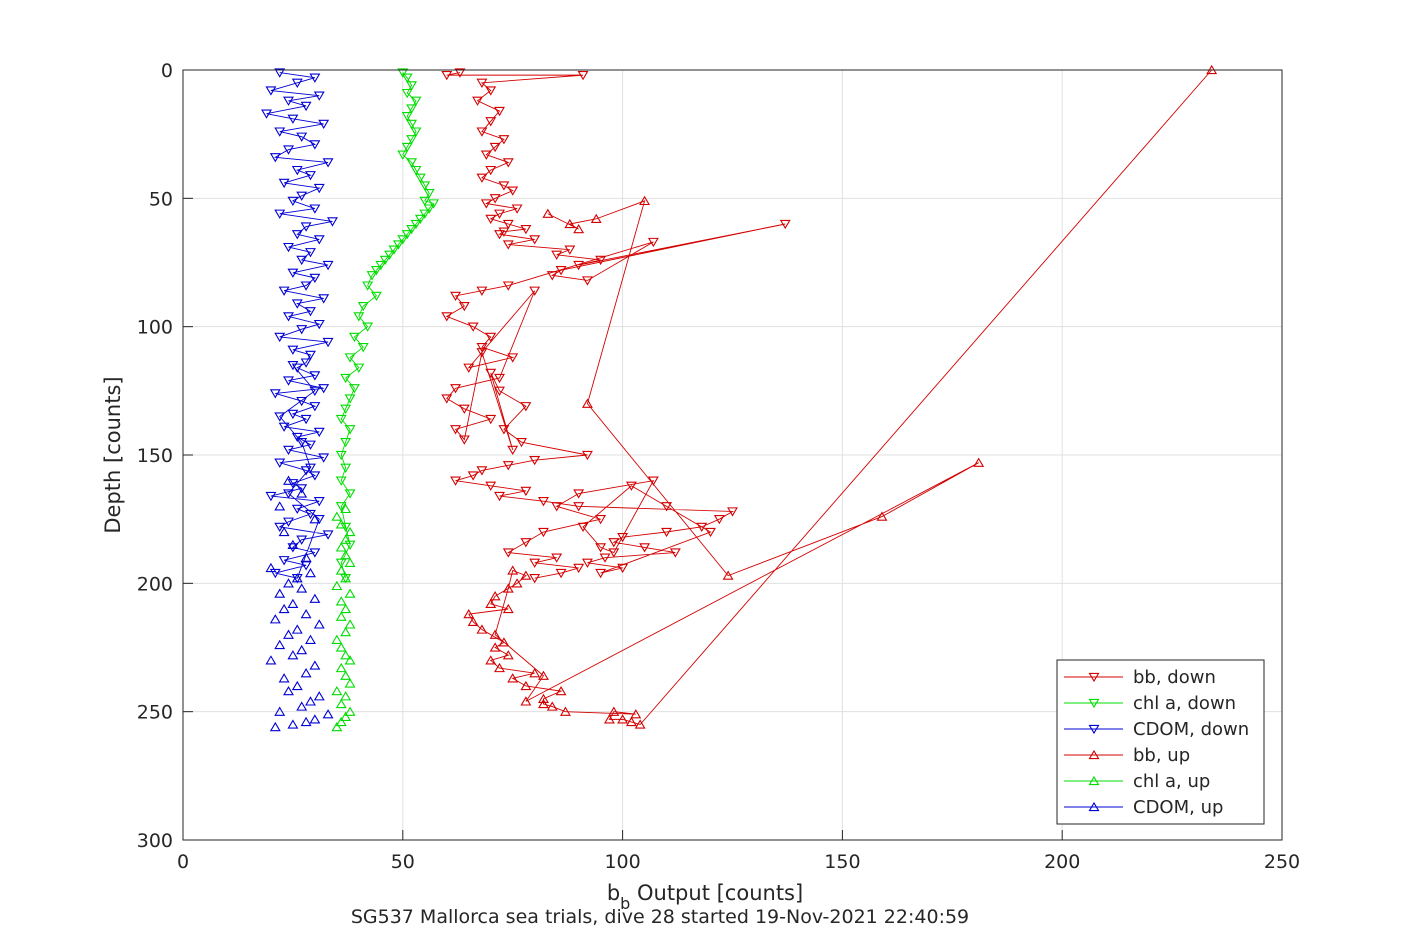 The height and width of the screenshot is (945, 1417). I want to click on y-tick-label: 200, so click(155, 584).